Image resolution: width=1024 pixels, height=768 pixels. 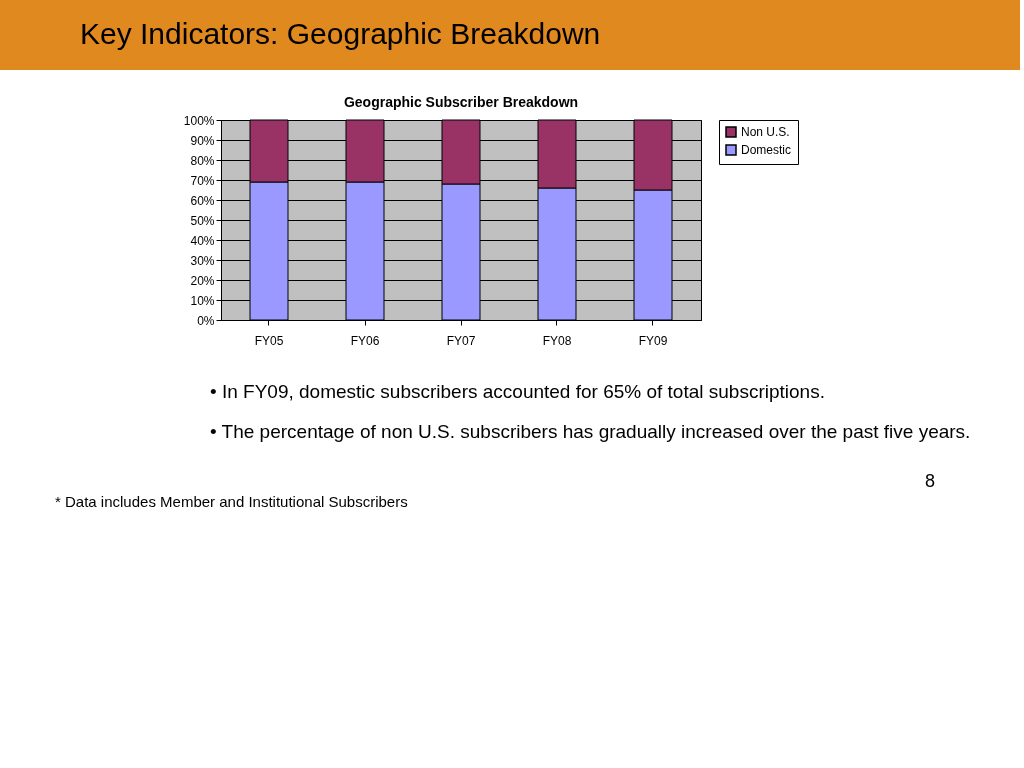 What do you see at coordinates (199, 120) in the screenshot?
I see `y-tick-label: 100%` at bounding box center [199, 120].